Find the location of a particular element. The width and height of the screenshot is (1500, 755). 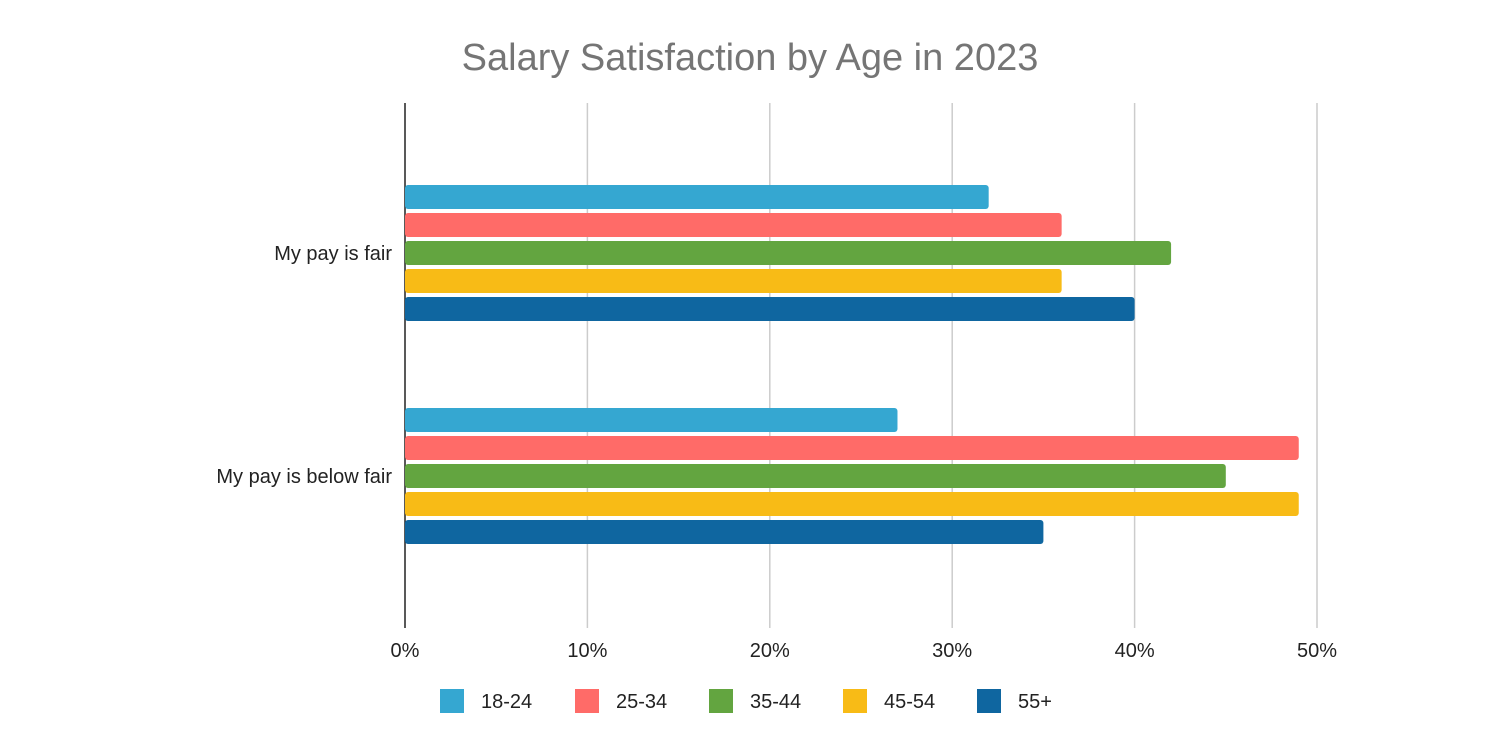

legend-label: 45-54 is located at coordinates (909, 702).